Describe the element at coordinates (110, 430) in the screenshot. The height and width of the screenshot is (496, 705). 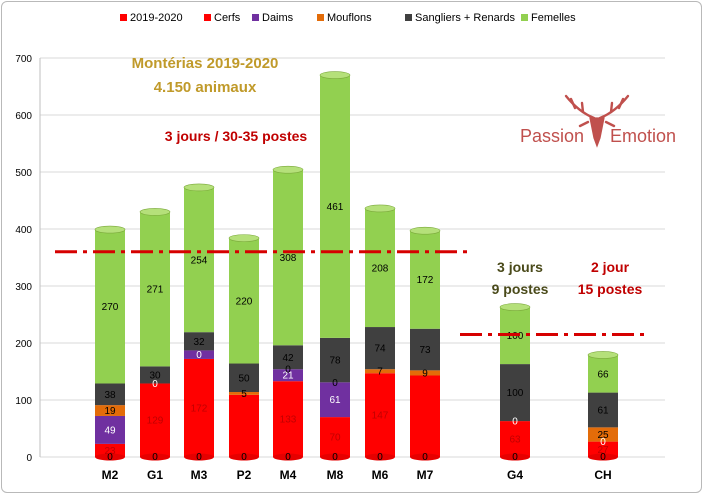
I see `data-label: 49` at that location.